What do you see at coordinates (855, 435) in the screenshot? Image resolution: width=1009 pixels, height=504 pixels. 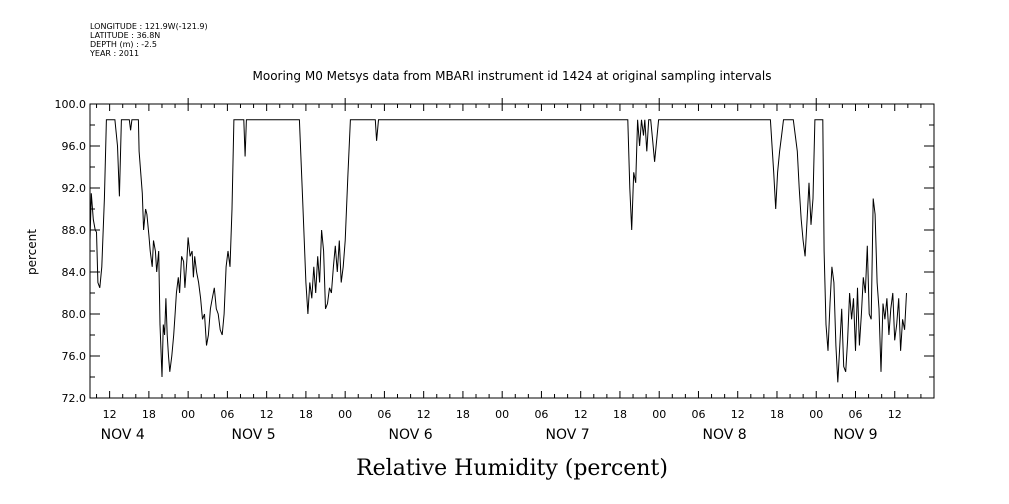 I see `x-day-label: NOV 9` at bounding box center [855, 435].